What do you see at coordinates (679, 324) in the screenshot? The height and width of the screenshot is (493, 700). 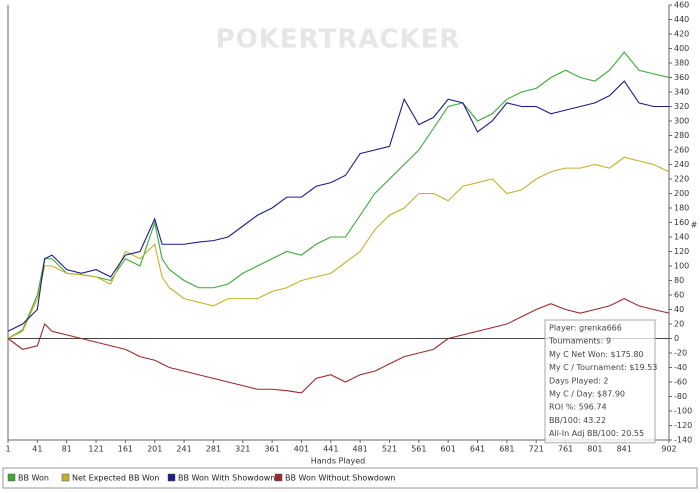 I see `y-tick-label: 20` at bounding box center [679, 324].